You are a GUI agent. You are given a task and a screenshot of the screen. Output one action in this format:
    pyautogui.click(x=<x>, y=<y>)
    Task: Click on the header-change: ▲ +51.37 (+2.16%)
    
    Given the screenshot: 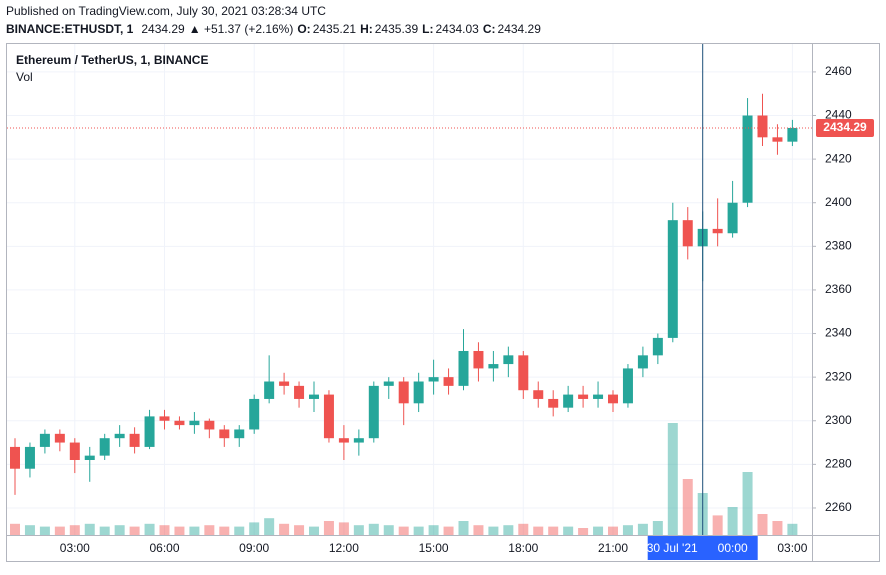 What is the action you would take?
    pyautogui.click(x=241, y=29)
    